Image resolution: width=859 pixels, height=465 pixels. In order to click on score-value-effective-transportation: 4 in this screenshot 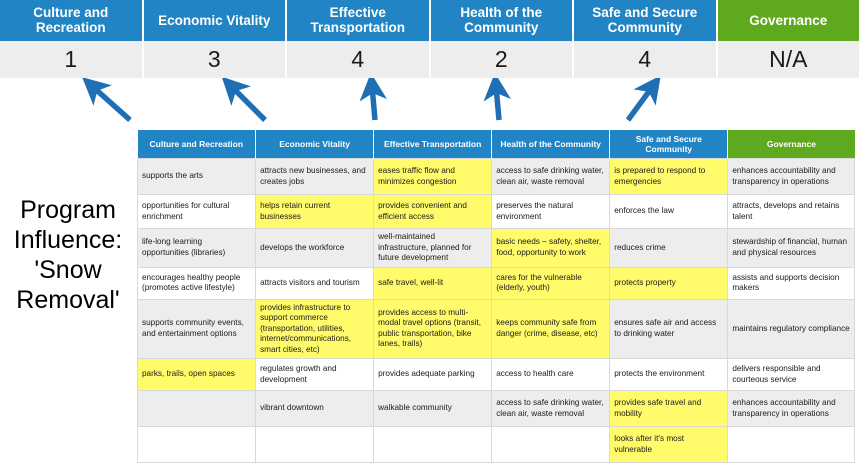, I will do `click(359, 59)`.